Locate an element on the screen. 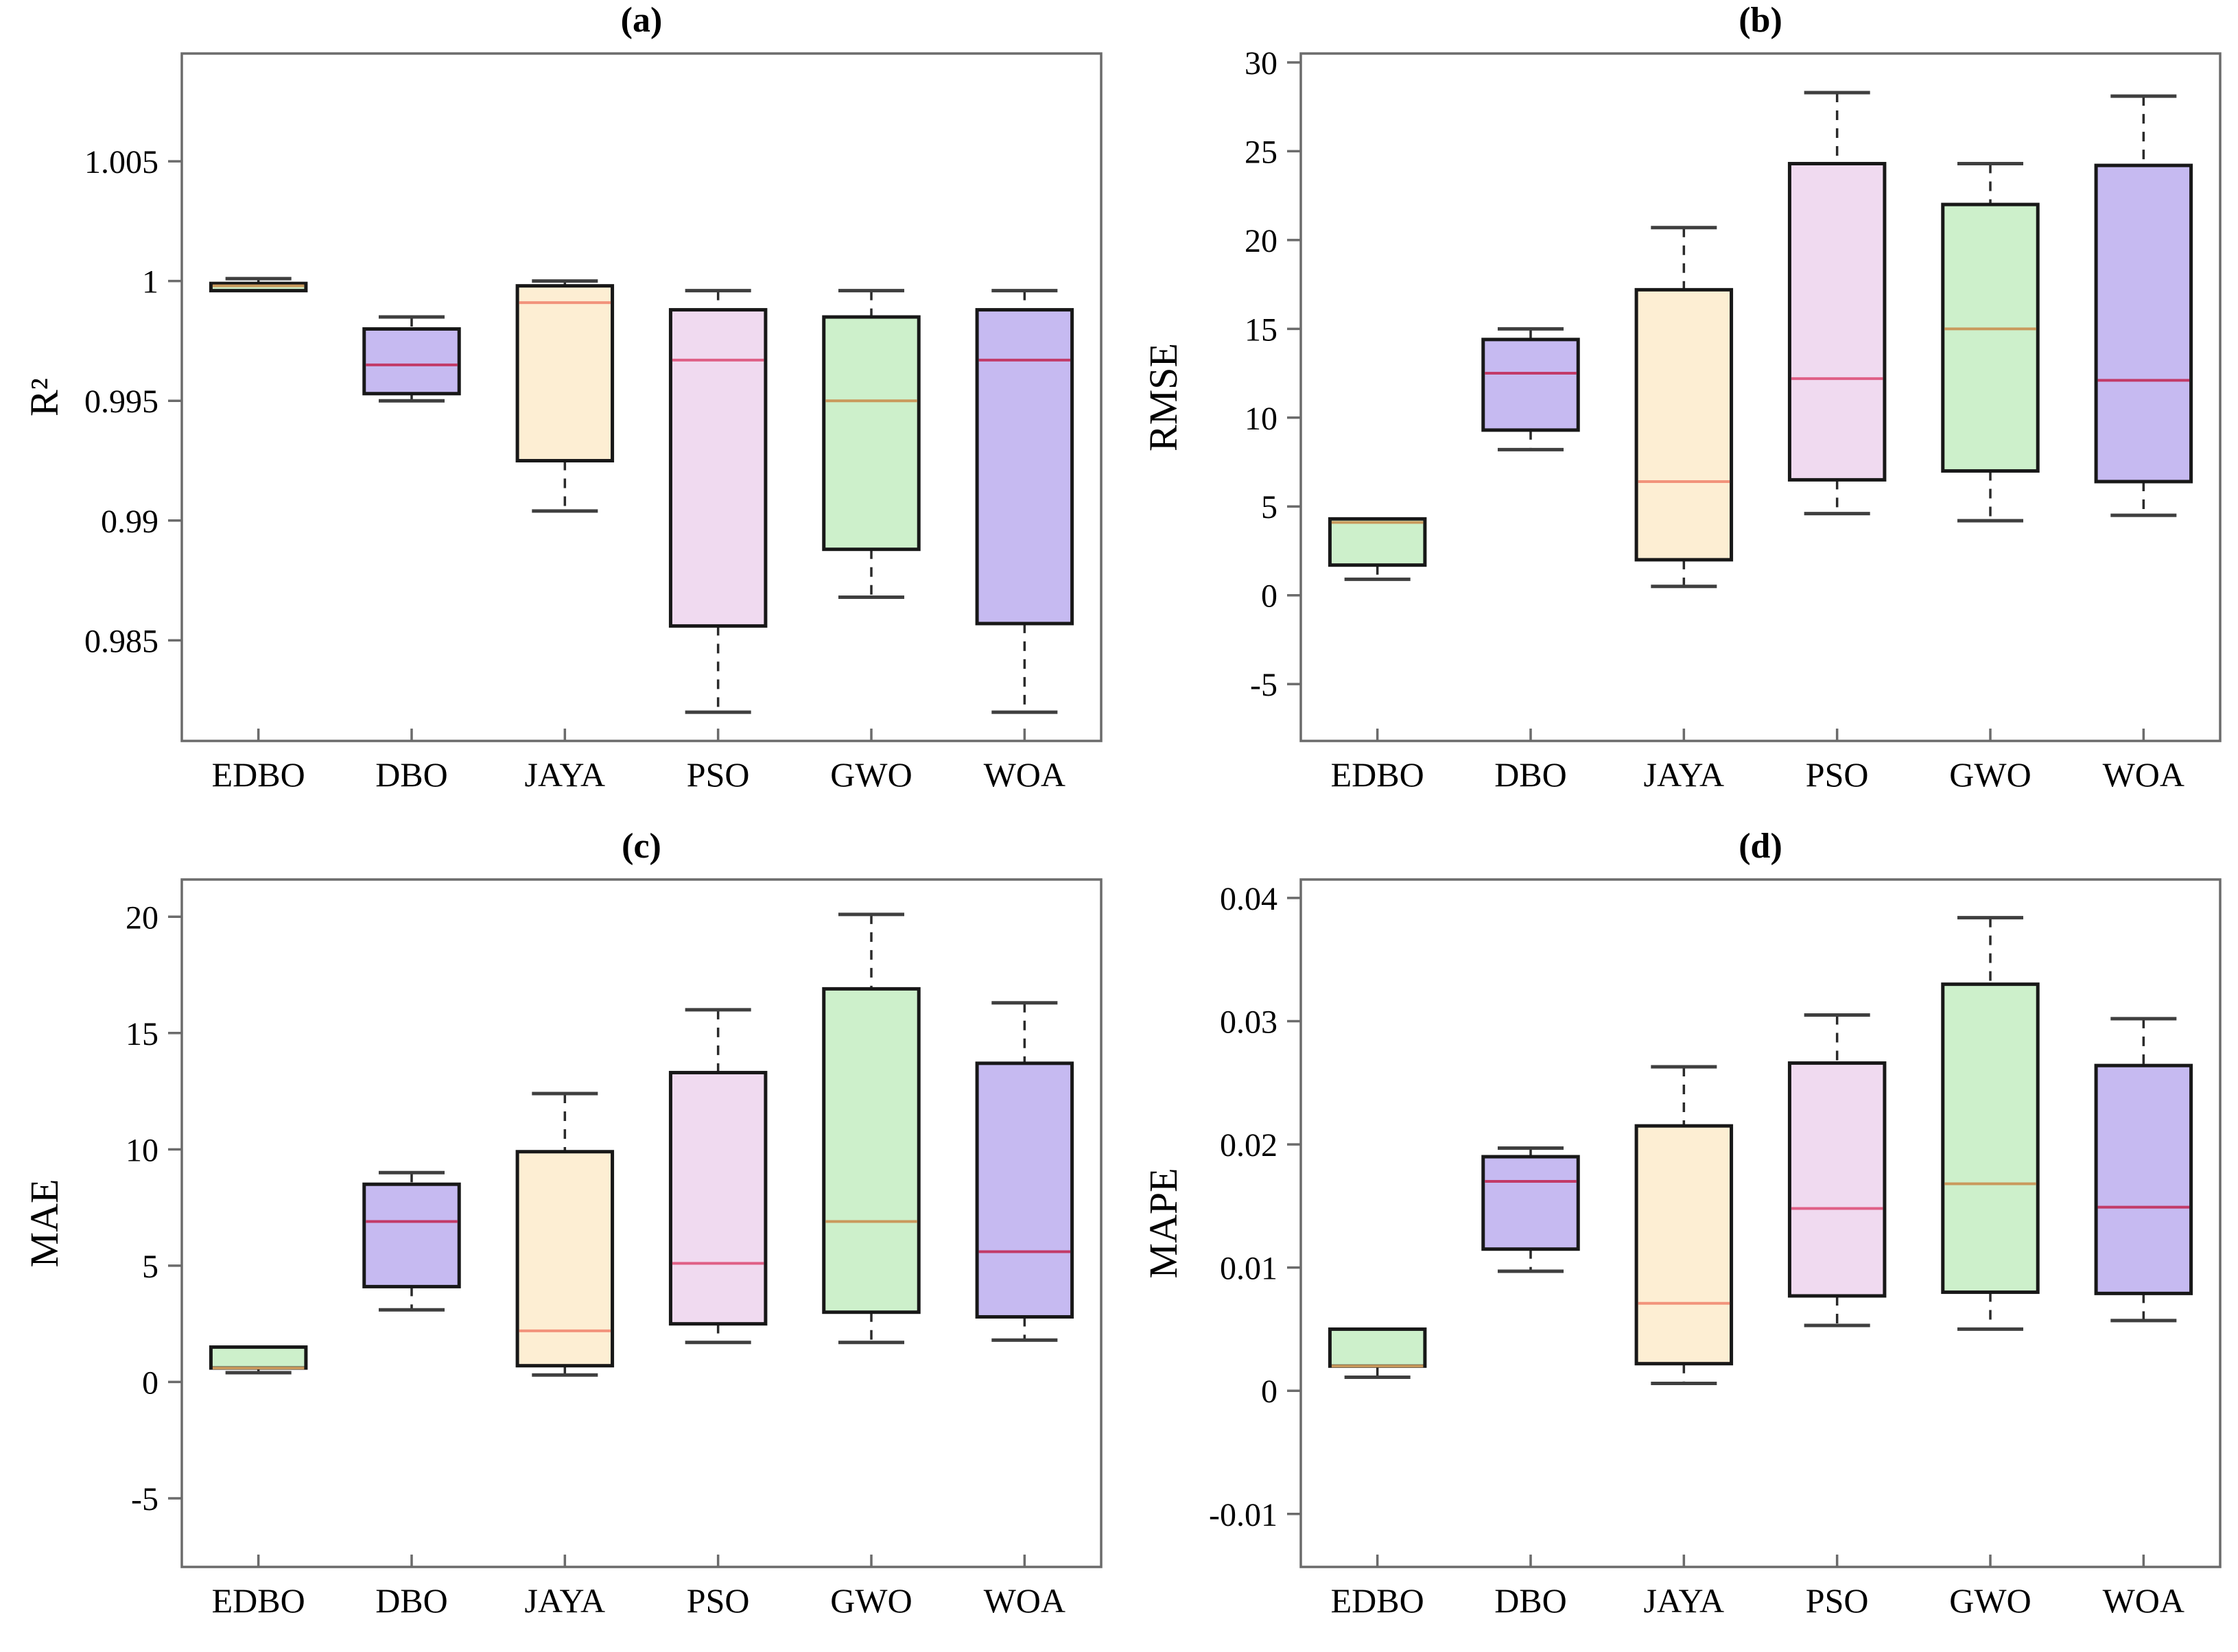  xtick-label-b-WOA: WOA is located at coordinates (2143, 774).